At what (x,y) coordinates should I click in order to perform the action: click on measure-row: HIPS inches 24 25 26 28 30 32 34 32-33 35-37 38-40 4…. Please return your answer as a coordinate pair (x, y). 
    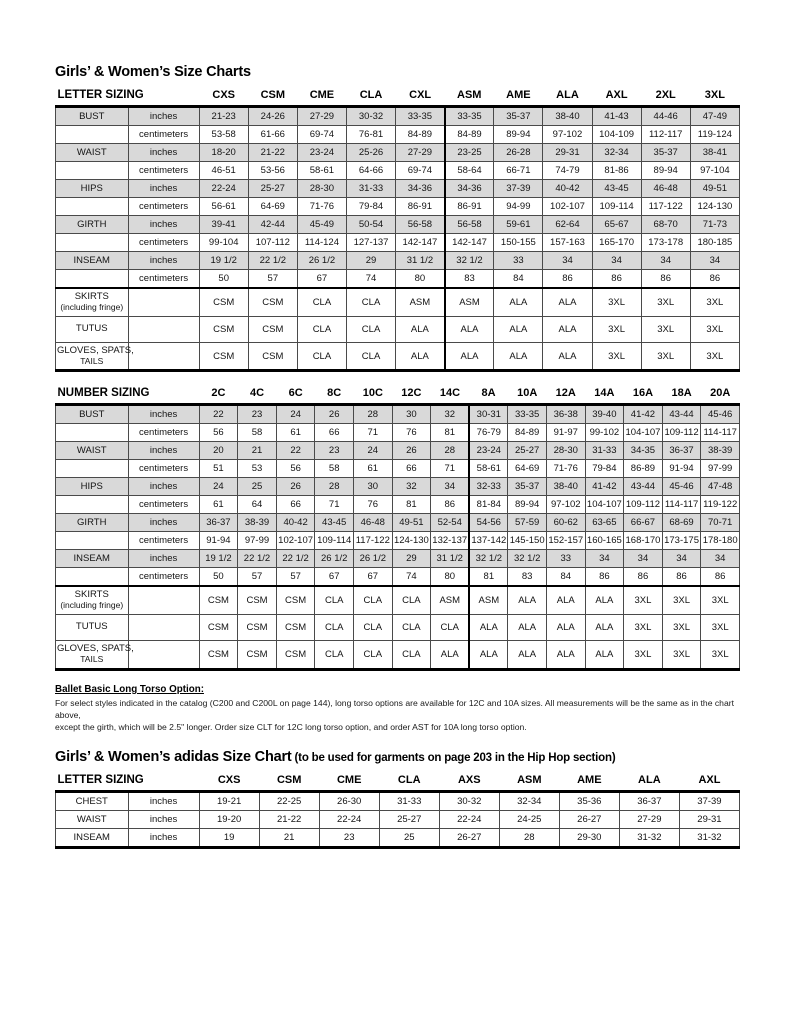
    Looking at the image, I should click on (397, 487).